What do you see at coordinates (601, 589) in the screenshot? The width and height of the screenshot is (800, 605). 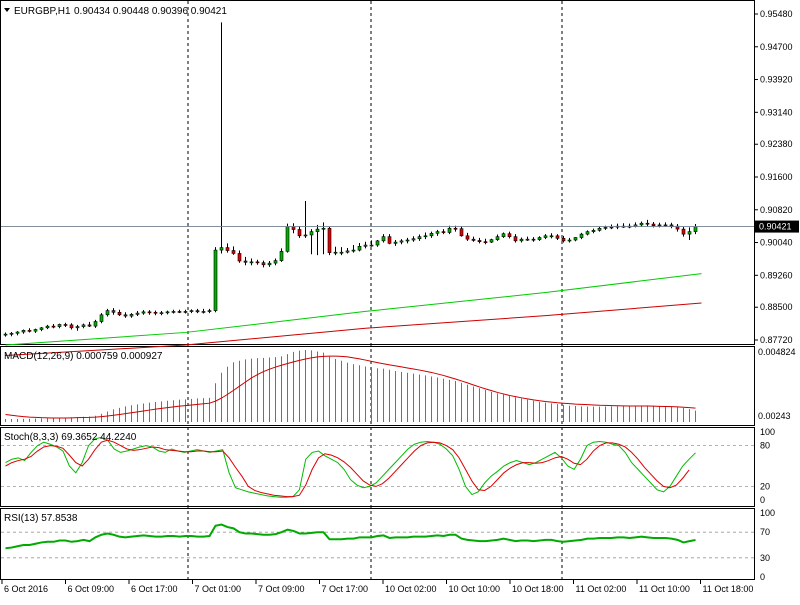 I see `time-axis-label: 11 Oct 02:00` at bounding box center [601, 589].